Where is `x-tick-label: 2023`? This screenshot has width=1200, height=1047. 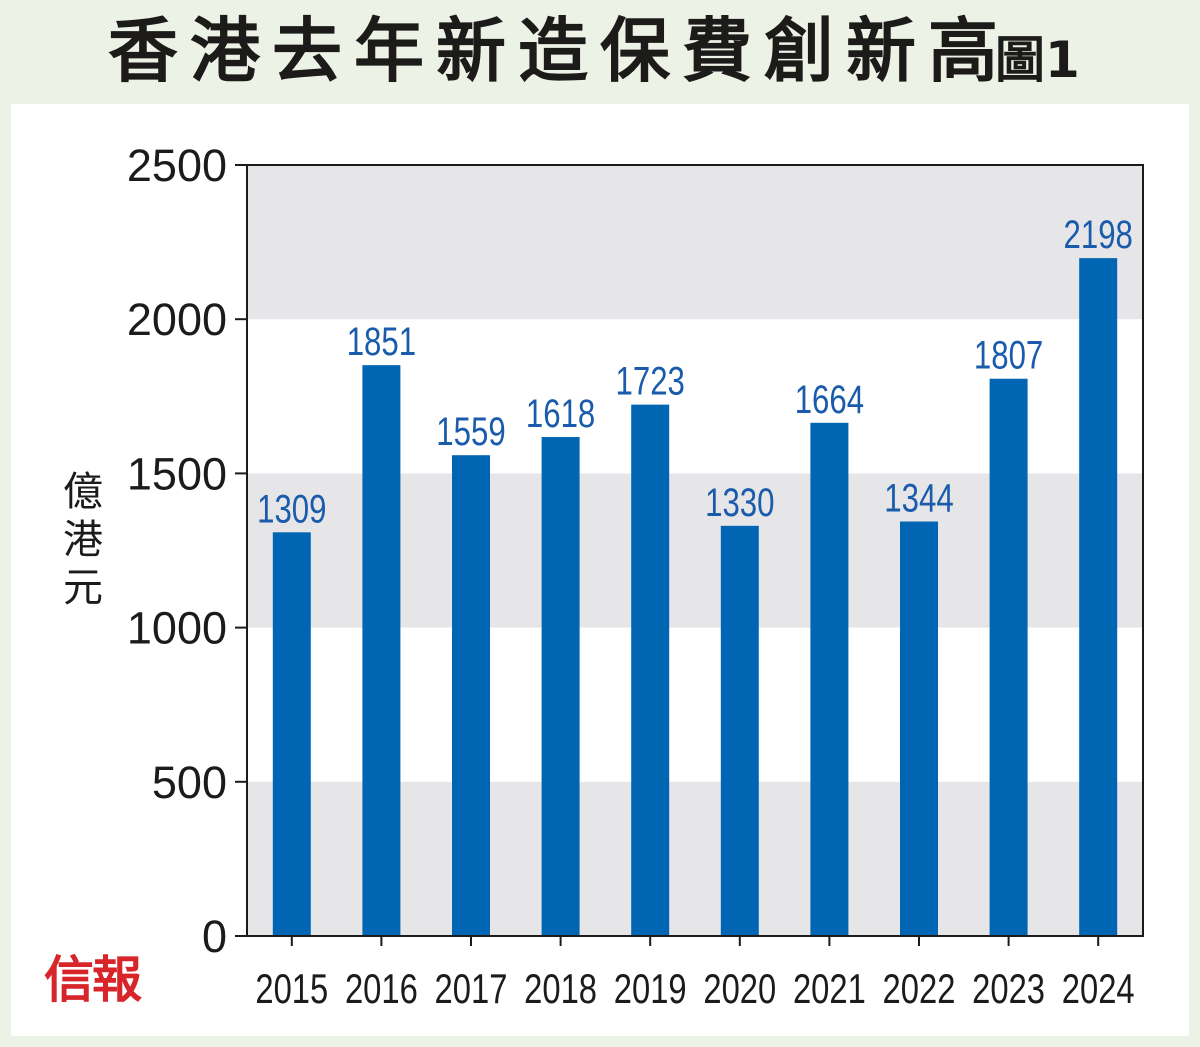 x-tick-label: 2023 is located at coordinates (1008, 988).